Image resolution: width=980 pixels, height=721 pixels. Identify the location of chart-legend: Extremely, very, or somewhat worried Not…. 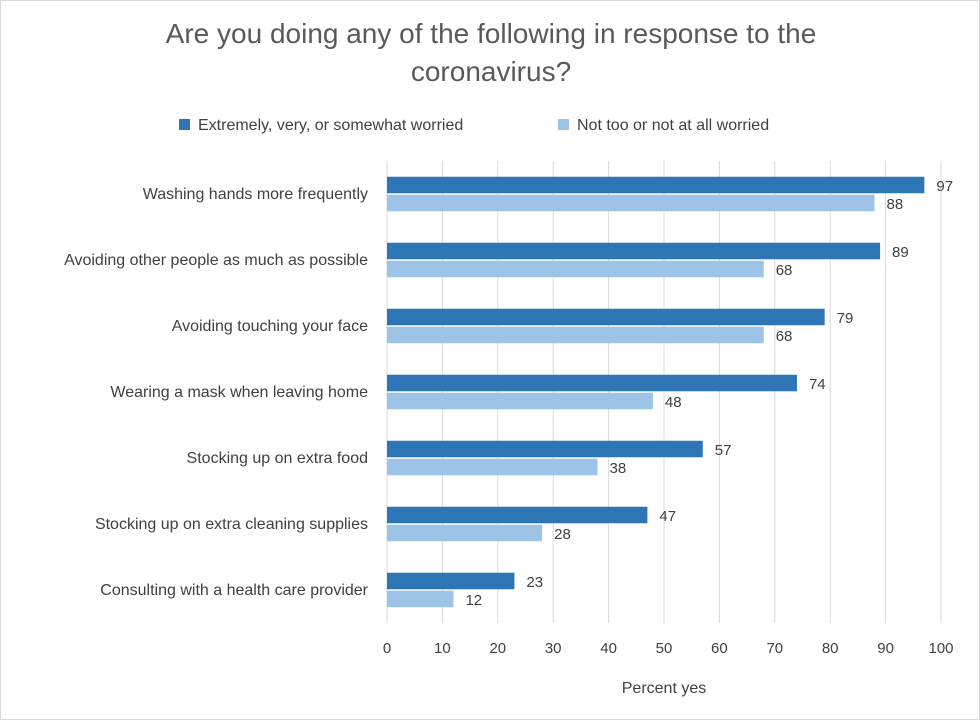
(490, 126).